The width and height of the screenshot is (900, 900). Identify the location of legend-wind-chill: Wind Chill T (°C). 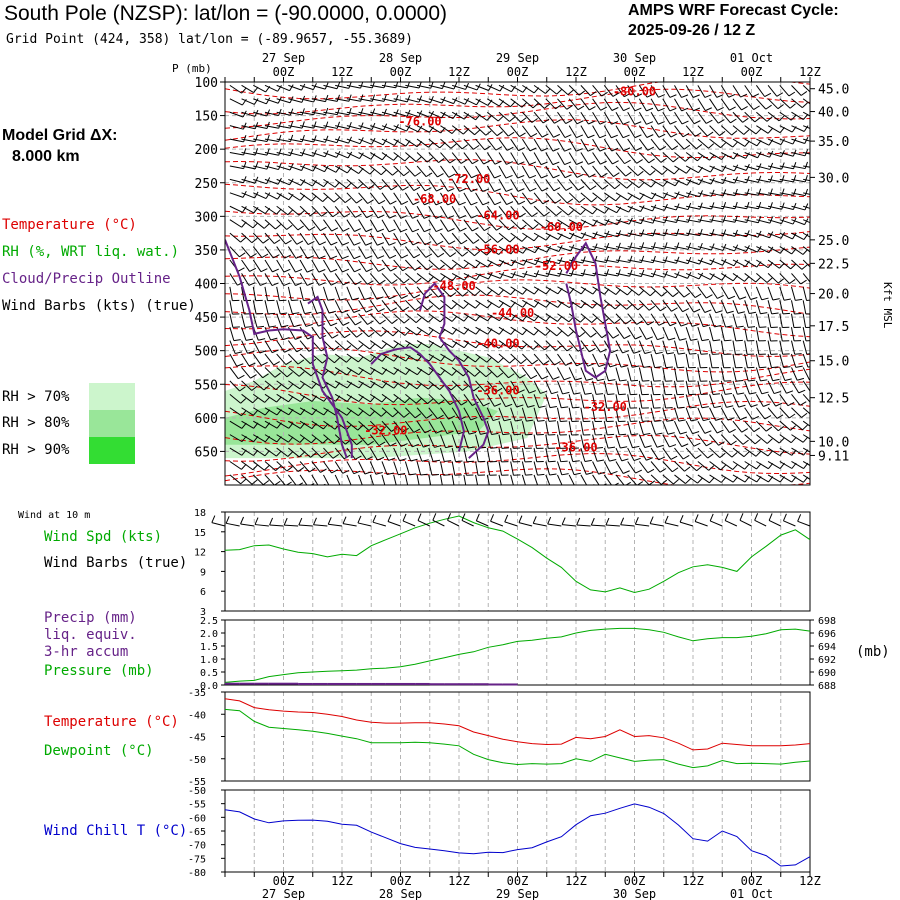
(116, 831).